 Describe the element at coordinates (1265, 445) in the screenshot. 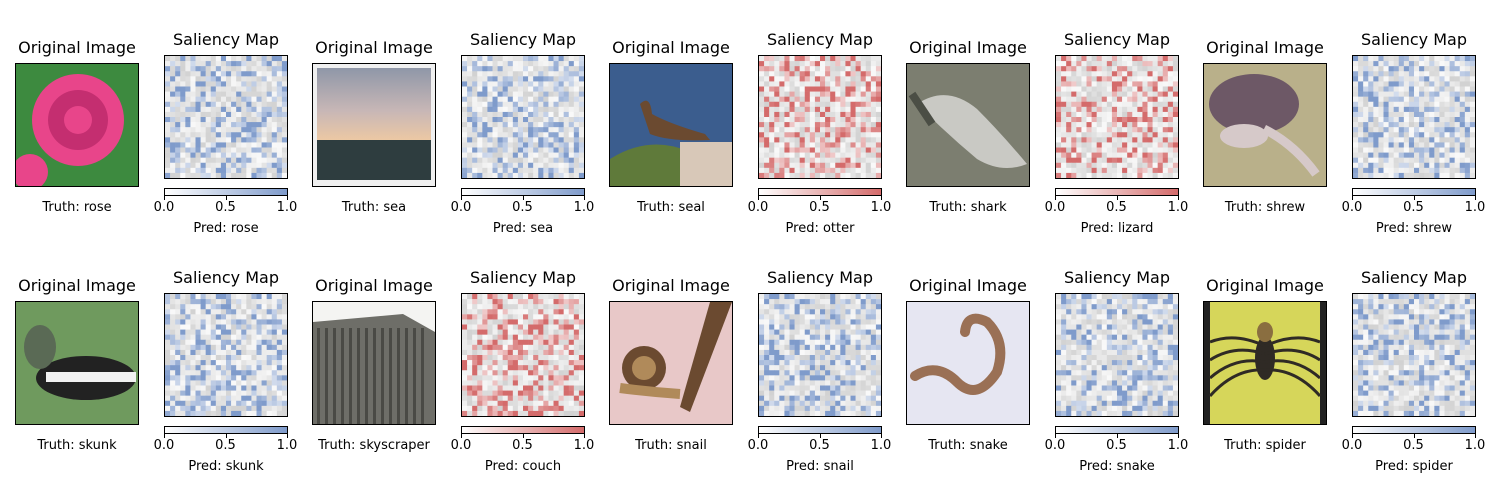

I see `truth-label: Truth: spider` at that location.